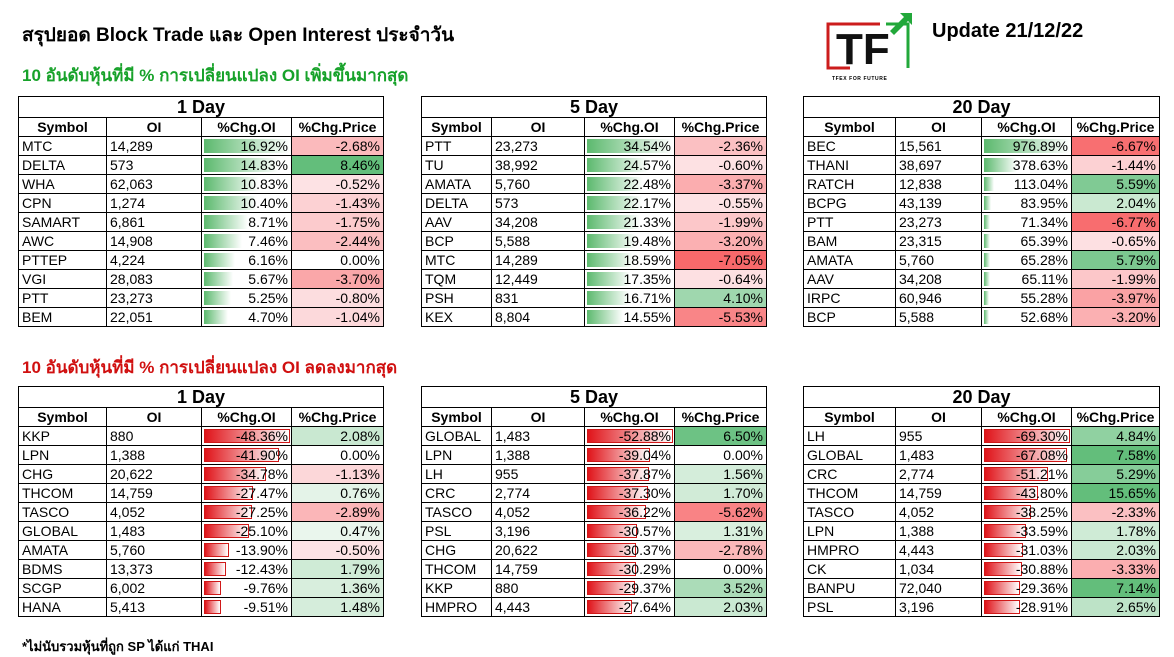 This screenshot has height=657, width=1174. I want to click on oi-cell: 1,483, so click(538, 436).